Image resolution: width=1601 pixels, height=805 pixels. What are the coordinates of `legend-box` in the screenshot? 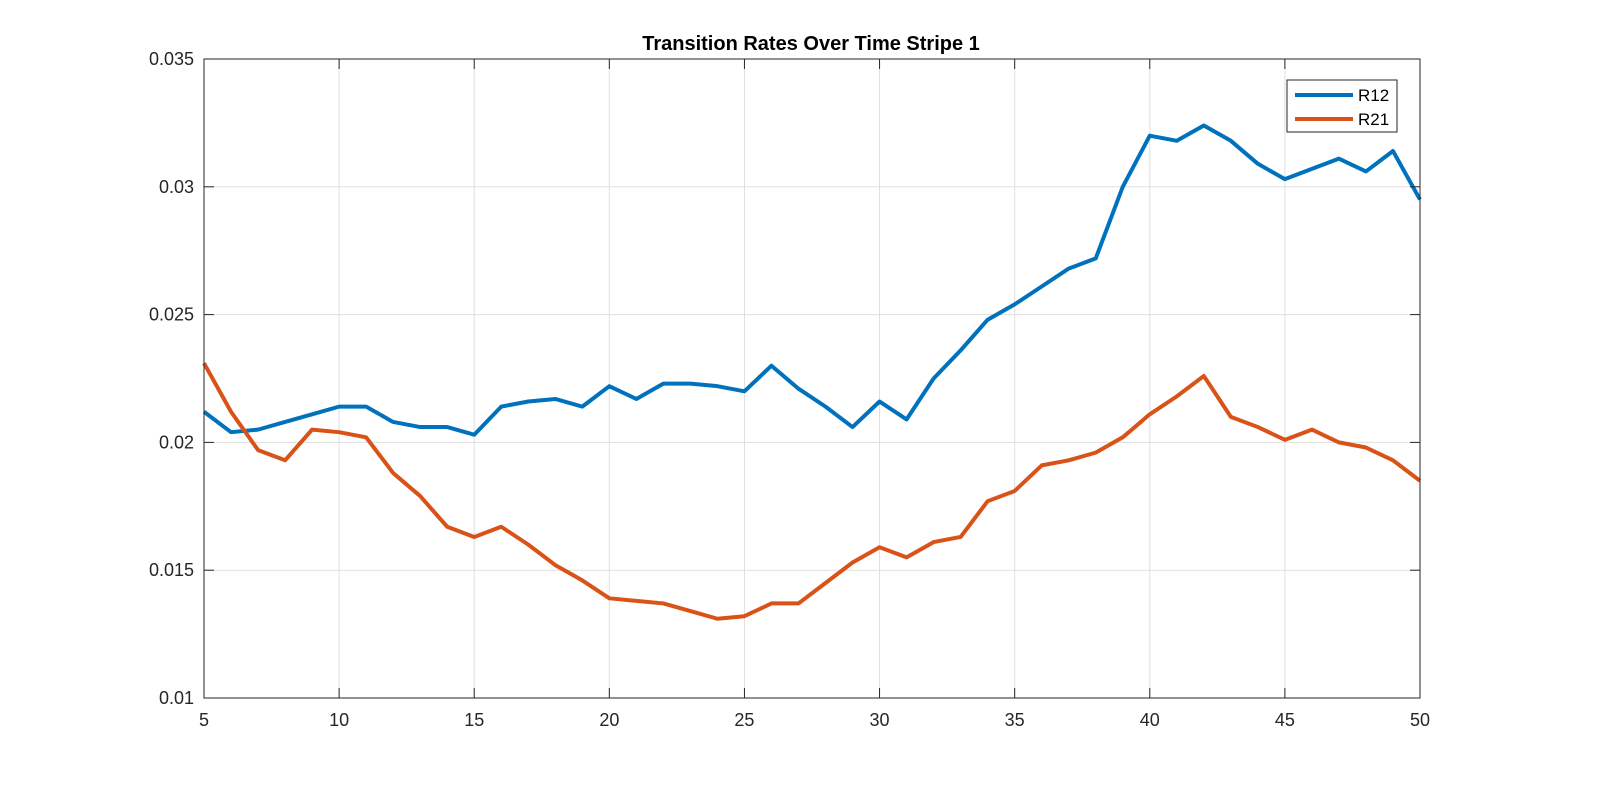 It's located at (1342, 106).